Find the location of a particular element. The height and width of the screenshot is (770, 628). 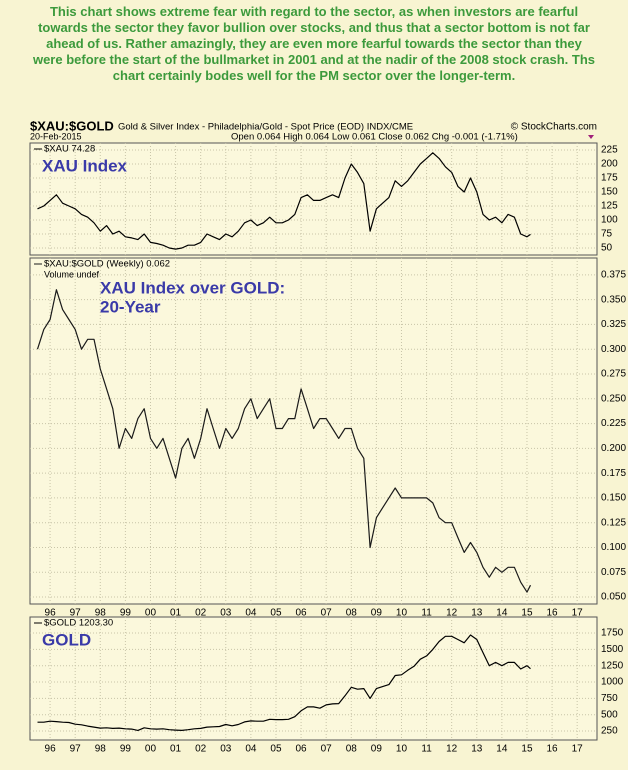

panel-title: GOLD is located at coordinates (66, 639).